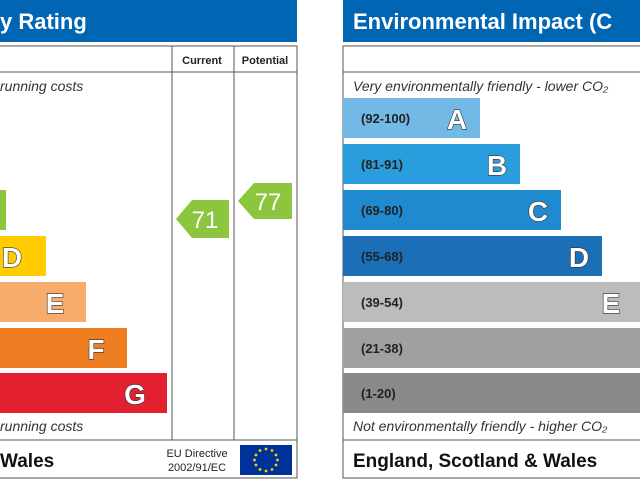 The width and height of the screenshot is (640, 480). Describe the element at coordinates (457, 119) in the screenshot. I see `band-letter: A` at that location.